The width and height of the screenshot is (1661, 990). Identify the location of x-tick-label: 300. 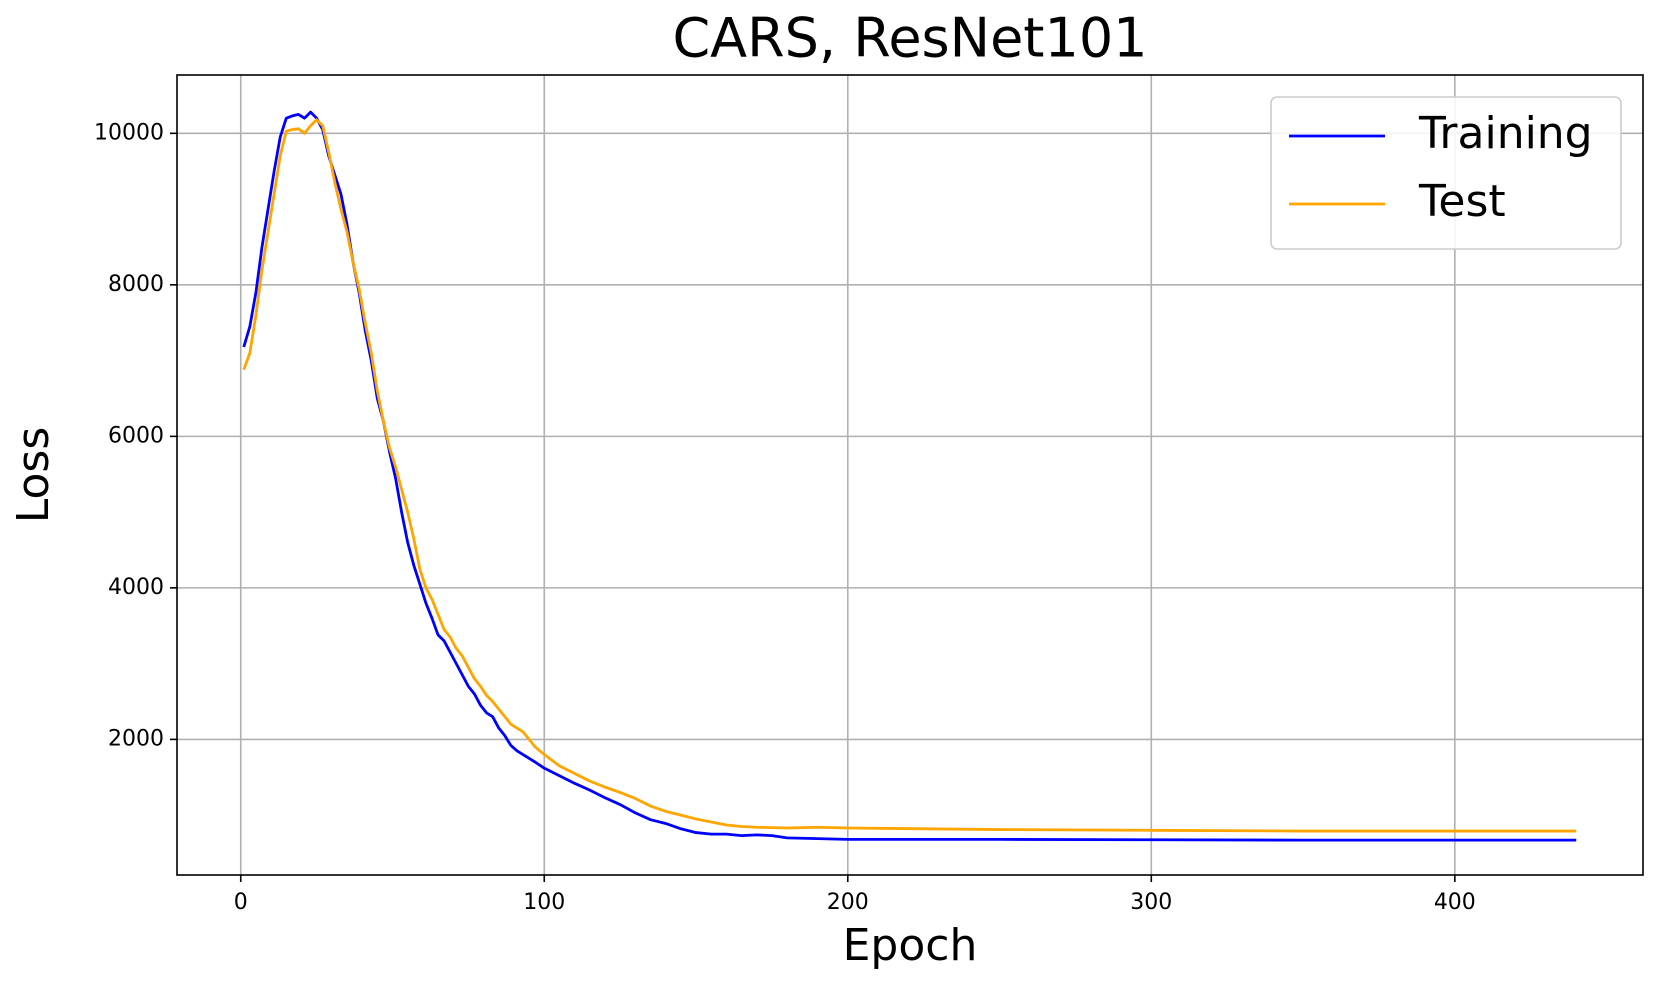
(1151, 902).